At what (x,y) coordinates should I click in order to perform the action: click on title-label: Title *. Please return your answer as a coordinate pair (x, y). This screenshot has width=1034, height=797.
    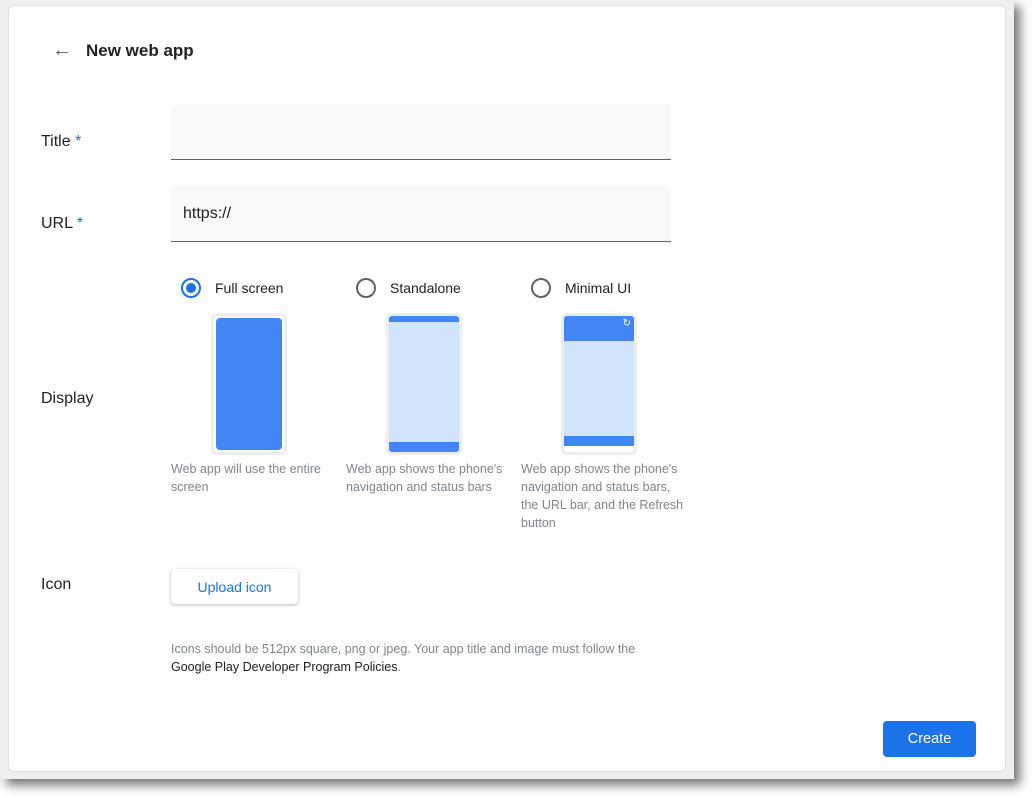
    Looking at the image, I should click on (61, 142).